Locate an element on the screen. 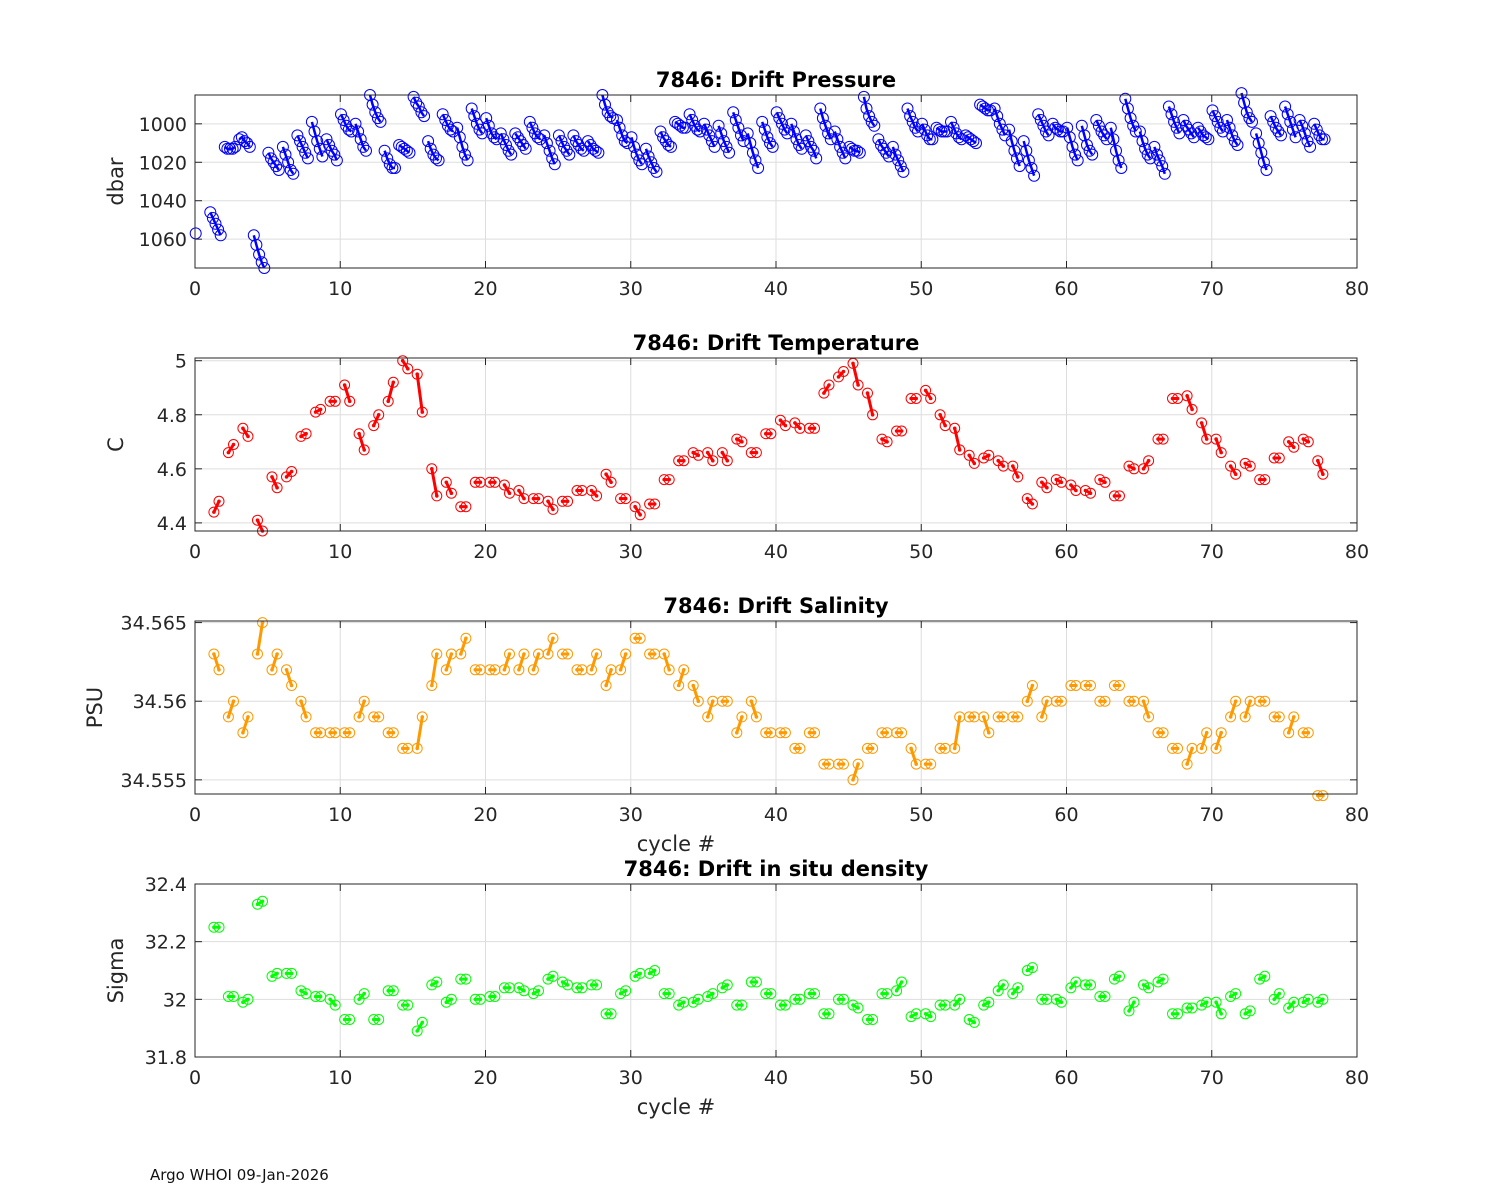 The image size is (1500, 1200). chart-title: 7846: Drift Temperature is located at coordinates (776, 343).